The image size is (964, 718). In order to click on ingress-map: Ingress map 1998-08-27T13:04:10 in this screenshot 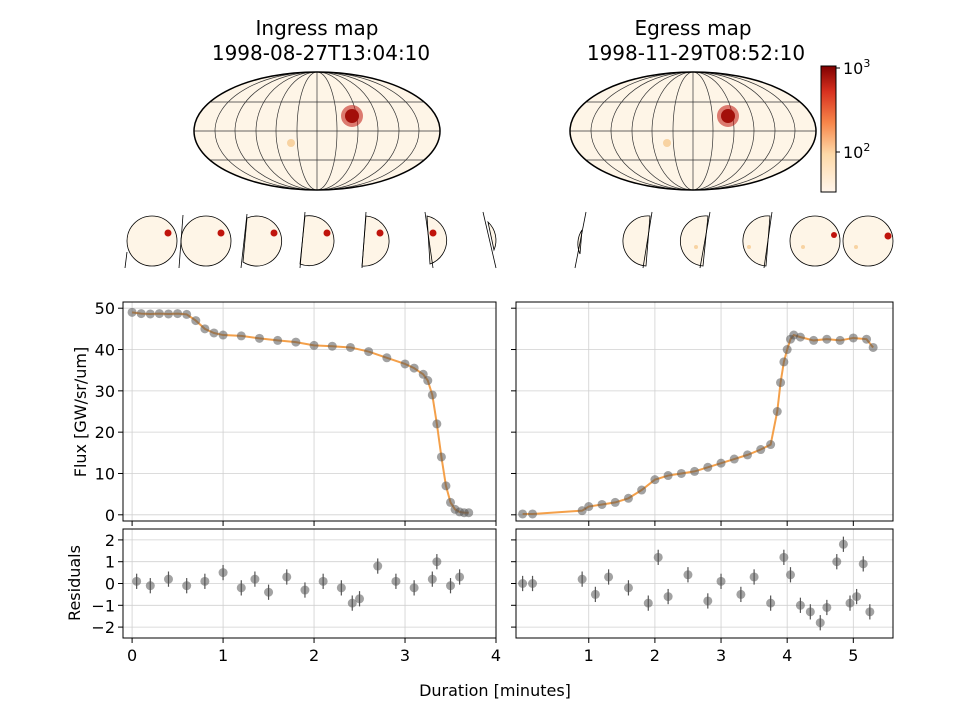, I will do `click(317, 103)`.